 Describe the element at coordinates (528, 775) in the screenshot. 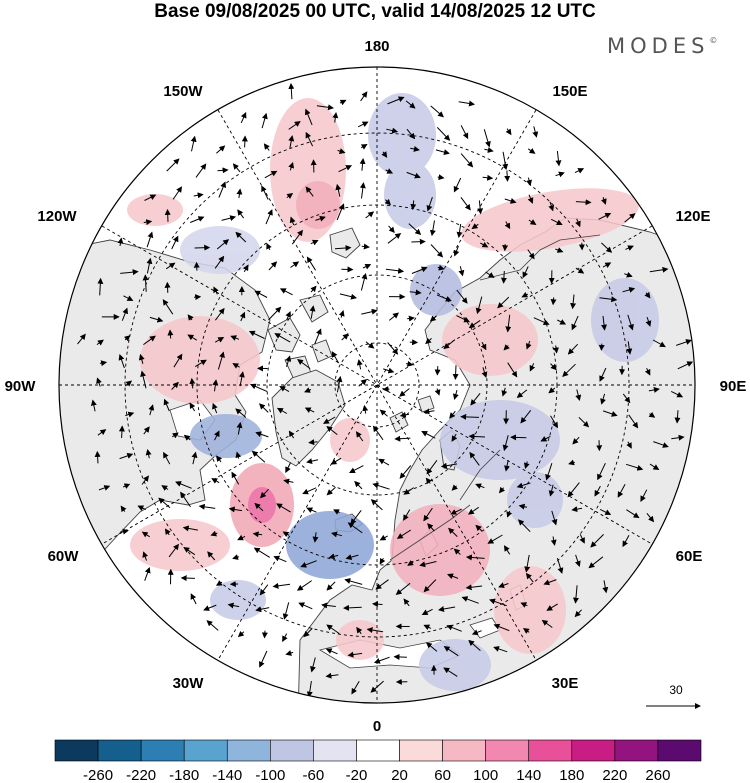

I see `colorbar-tick-label: 140` at that location.